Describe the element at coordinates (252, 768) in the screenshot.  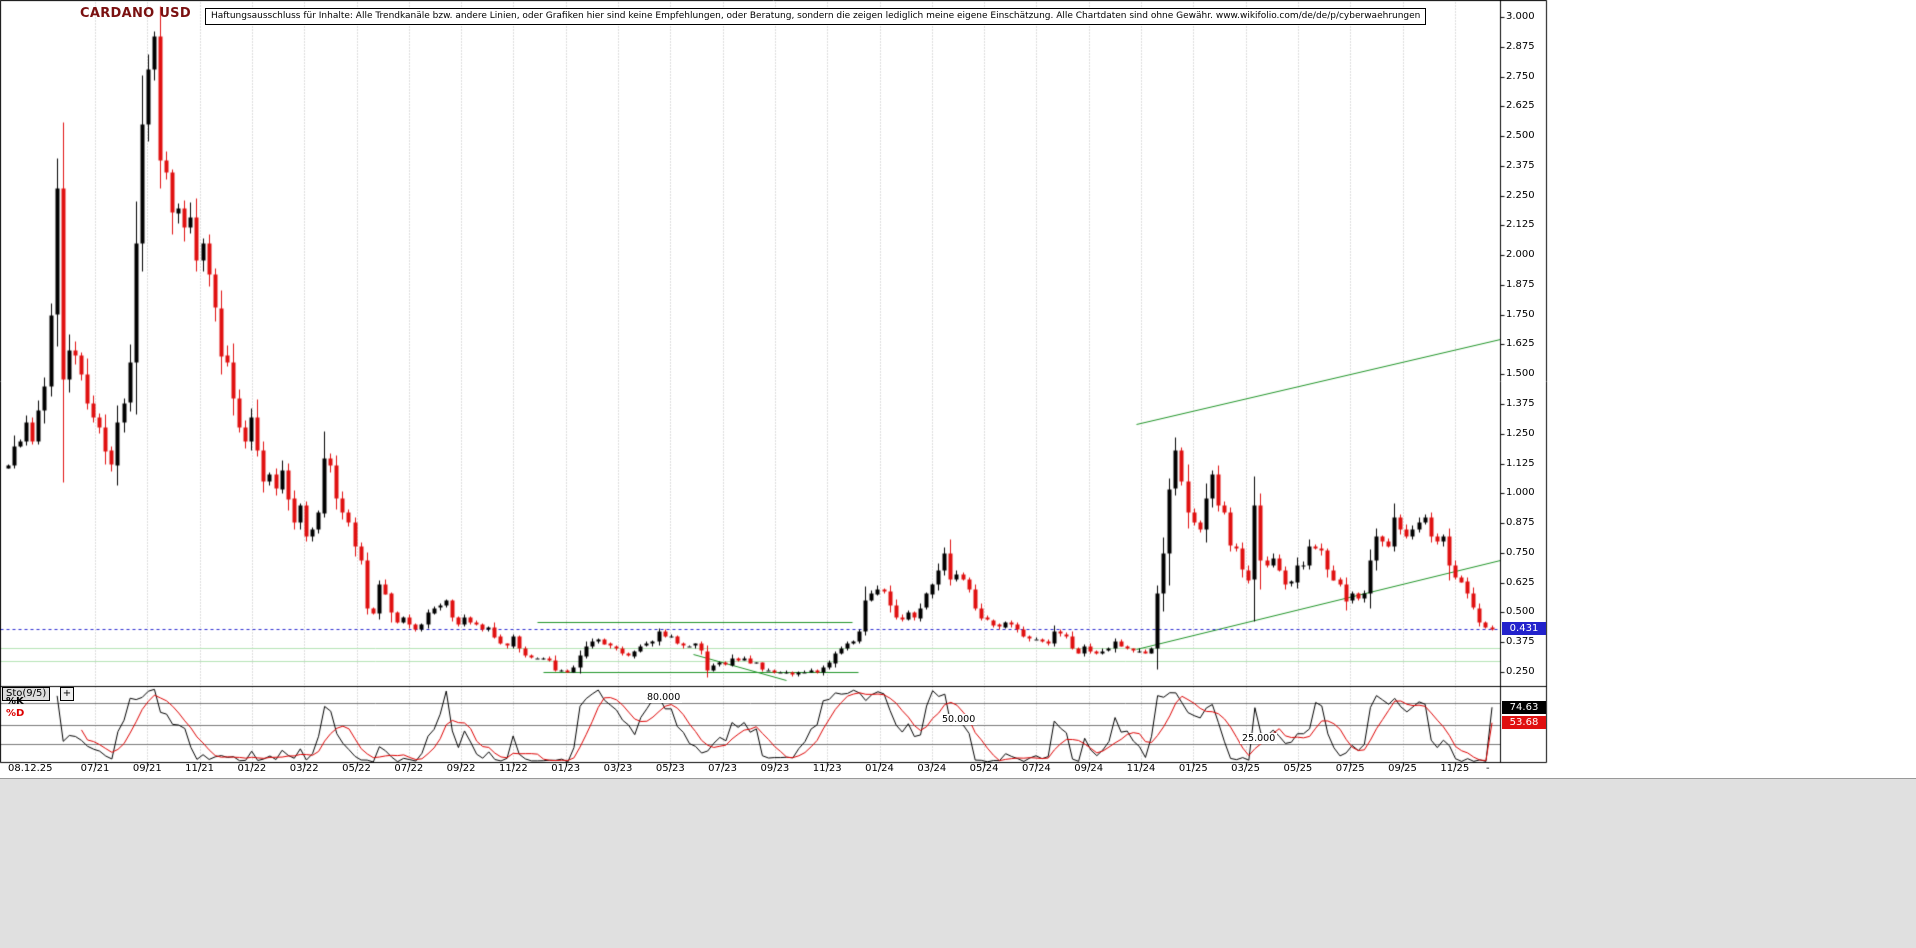
I see `x-axis-tick-label: 01/22` at that location.